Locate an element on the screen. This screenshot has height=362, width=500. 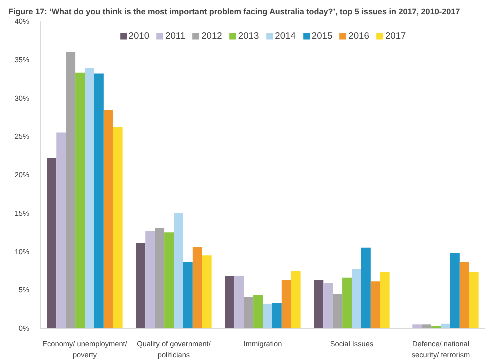
legend-label: 2013 is located at coordinates (249, 36).